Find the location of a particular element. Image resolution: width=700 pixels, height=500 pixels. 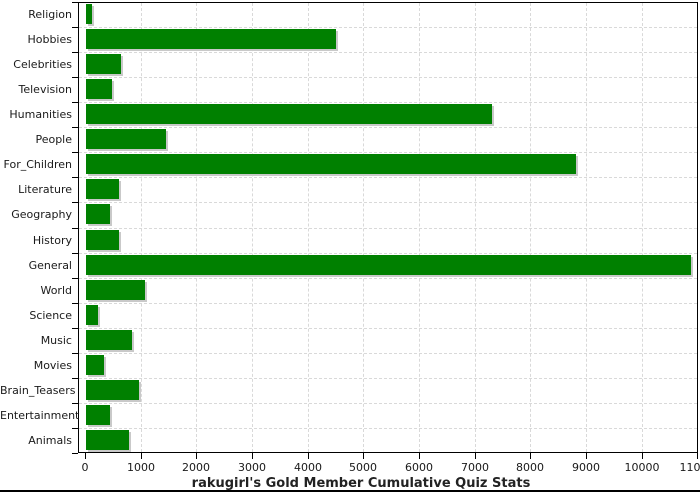

x-axis-label-9000: 9000 is located at coordinates (586, 467).